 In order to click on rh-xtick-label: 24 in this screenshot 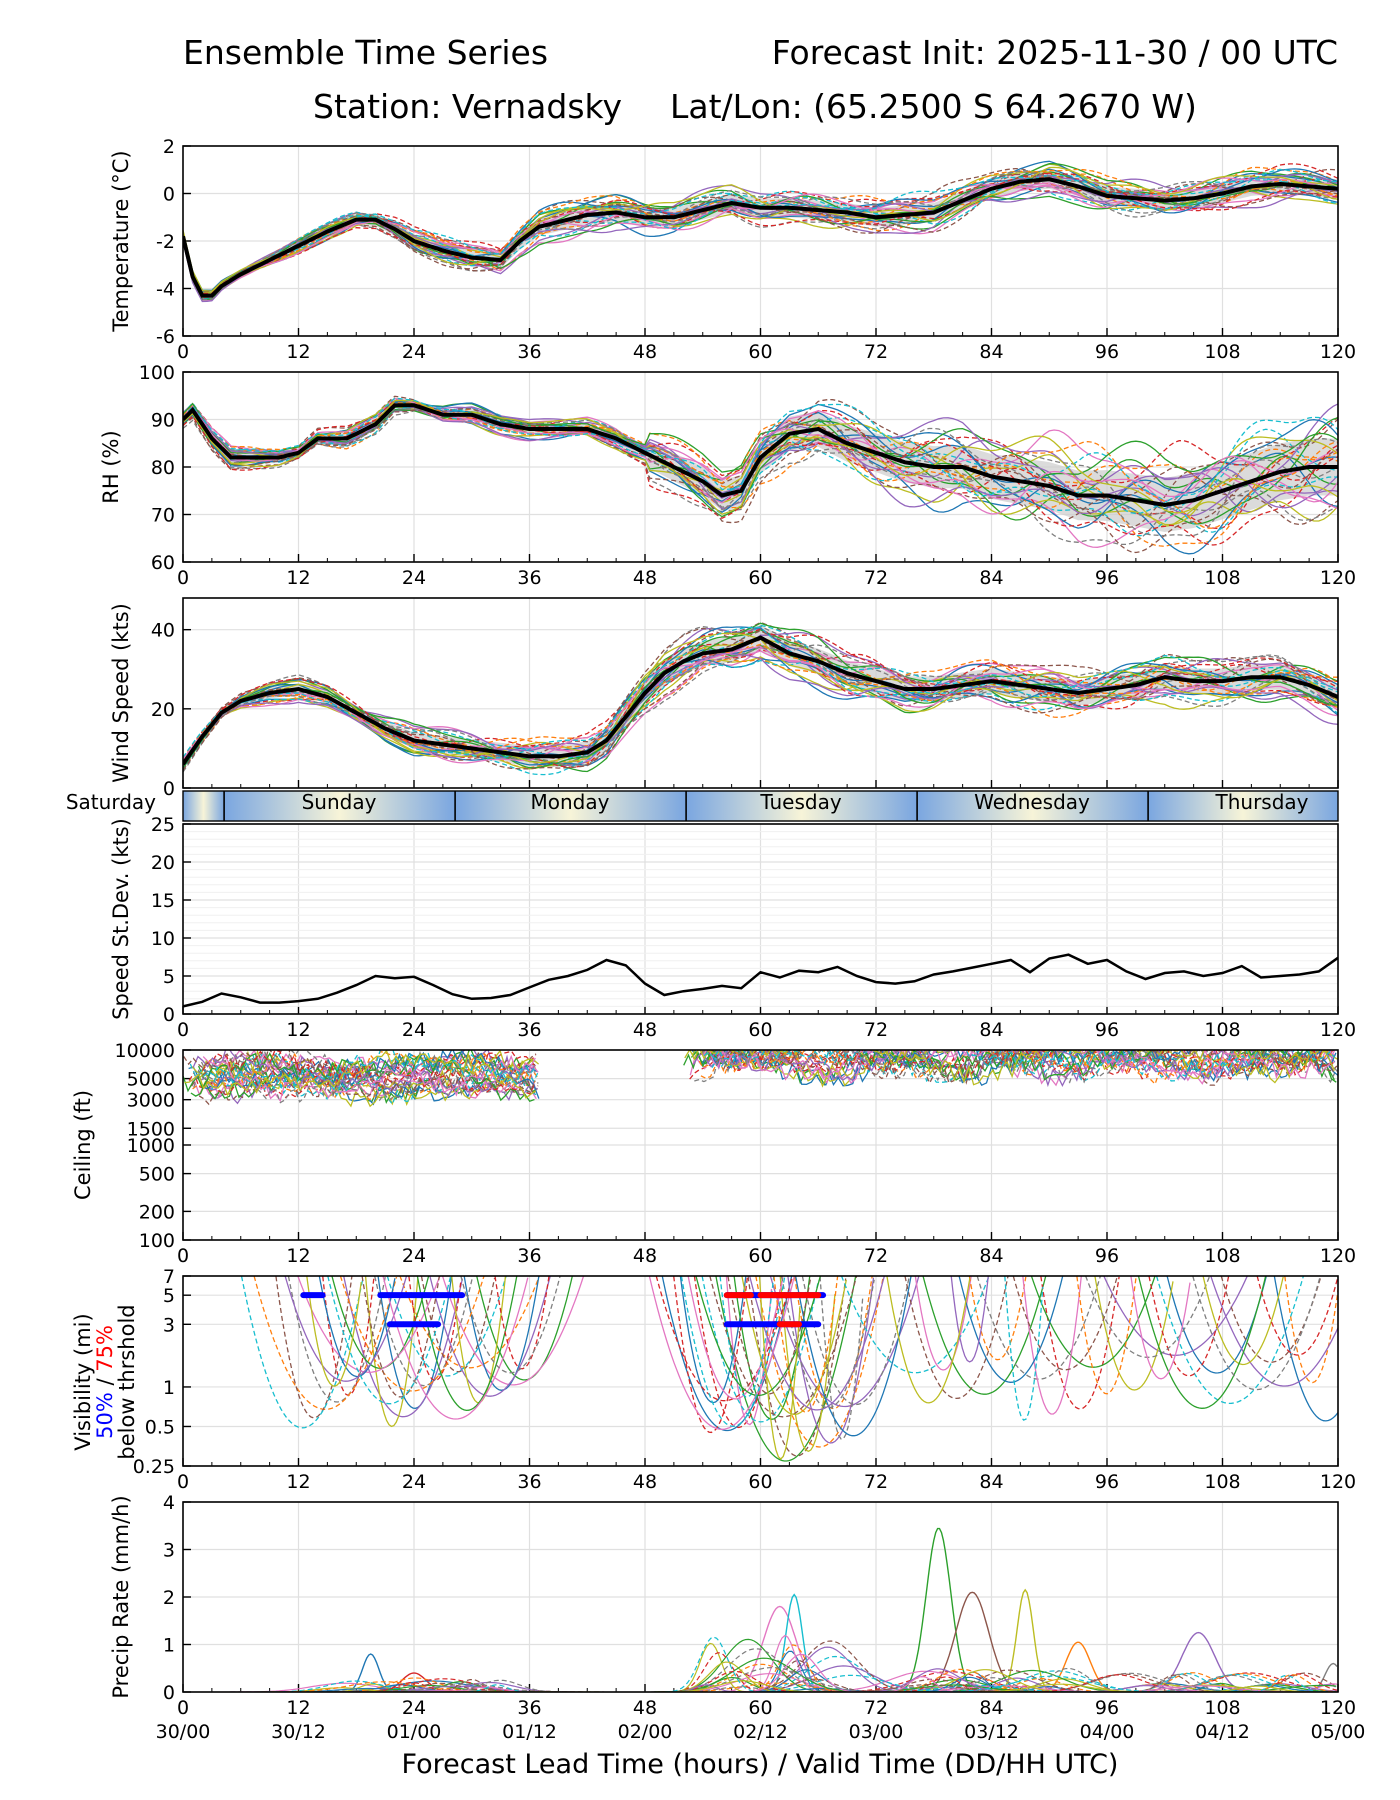, I will do `click(414, 578)`.